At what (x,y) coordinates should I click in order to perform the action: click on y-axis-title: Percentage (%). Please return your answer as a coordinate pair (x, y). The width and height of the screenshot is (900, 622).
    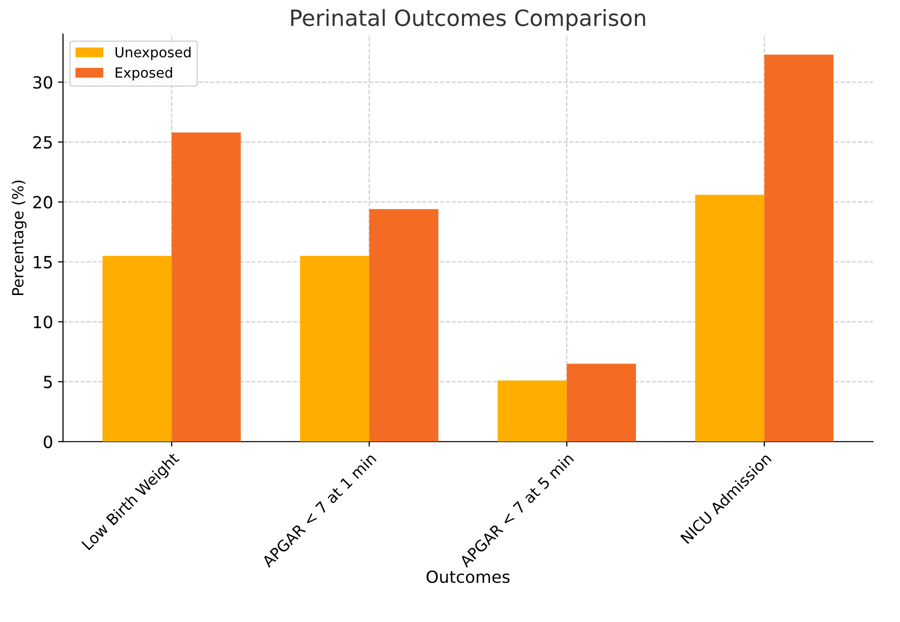
    Looking at the image, I should click on (19, 238).